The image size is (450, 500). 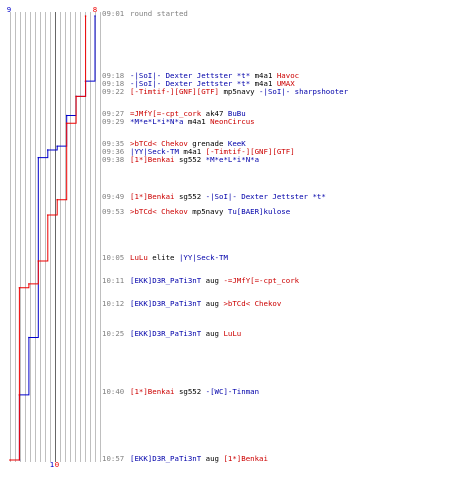 What do you see at coordinates (232, 391) in the screenshot?
I see `player-name: -[WC]-Tinman` at bounding box center [232, 391].